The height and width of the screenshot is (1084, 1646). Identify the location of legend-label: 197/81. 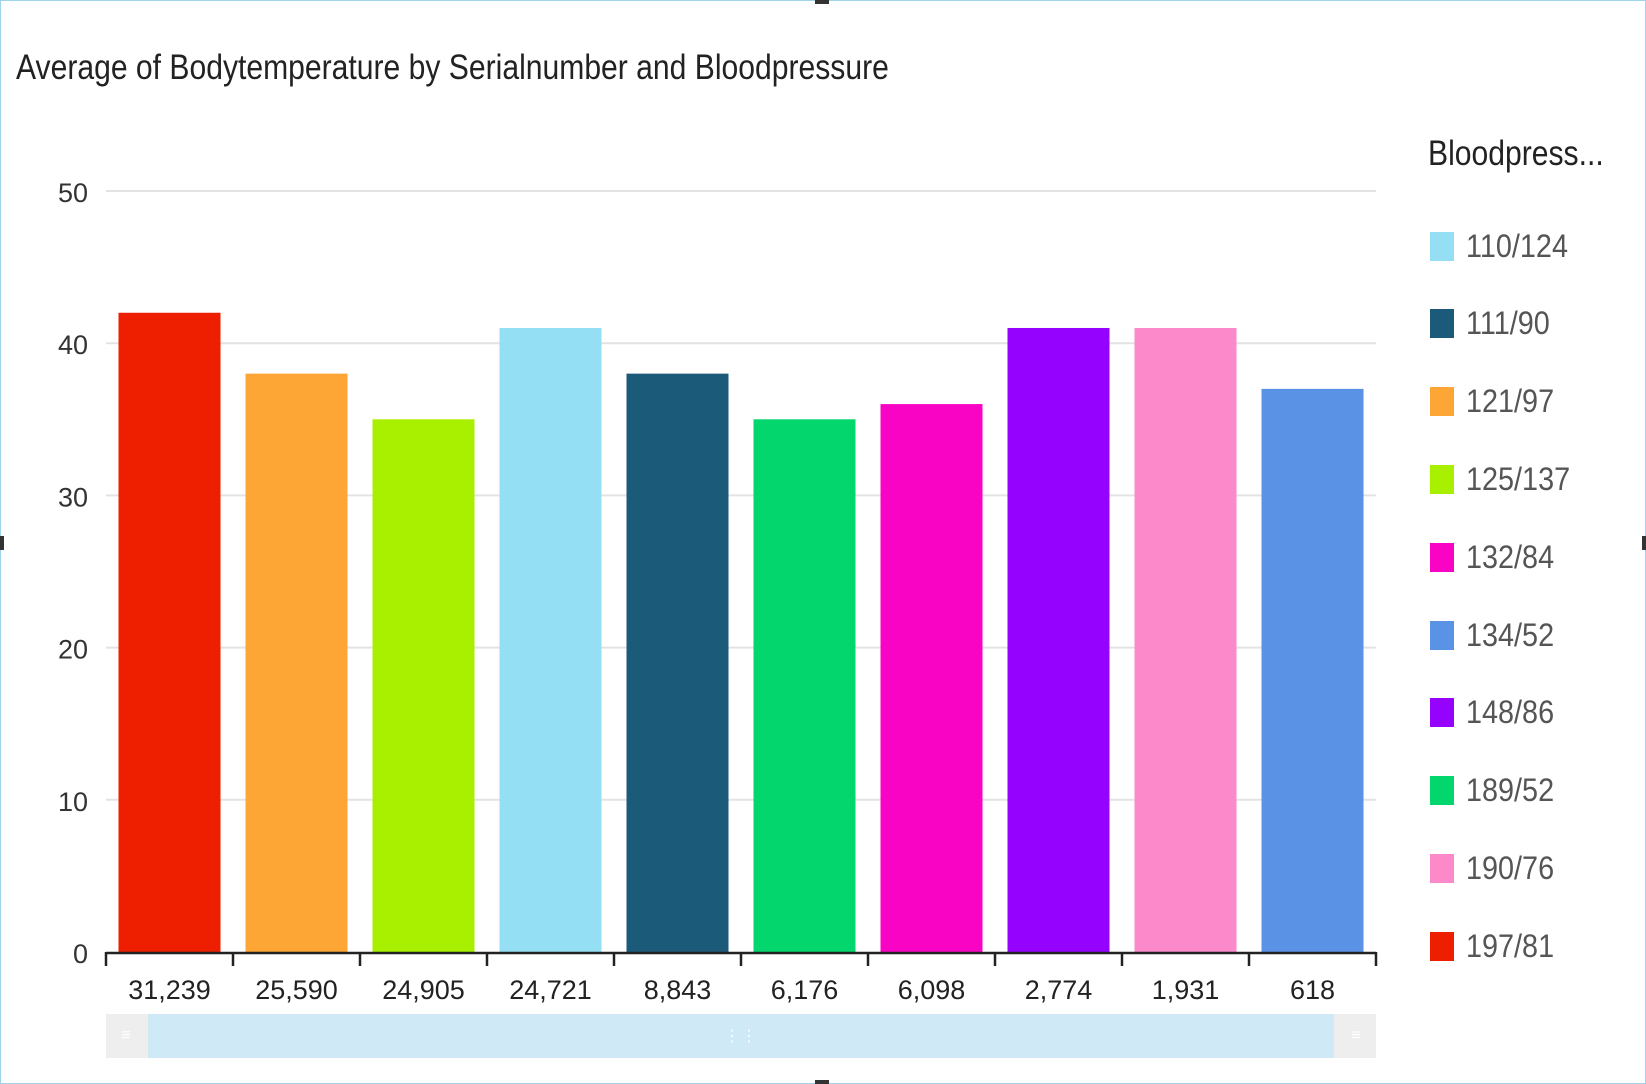
(1510, 945).